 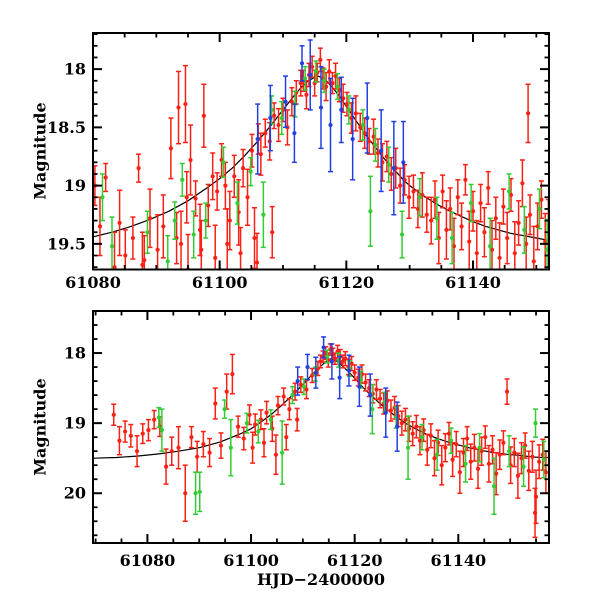 What do you see at coordinates (220, 282) in the screenshot?
I see `x-tick-label: 61100` at bounding box center [220, 282].